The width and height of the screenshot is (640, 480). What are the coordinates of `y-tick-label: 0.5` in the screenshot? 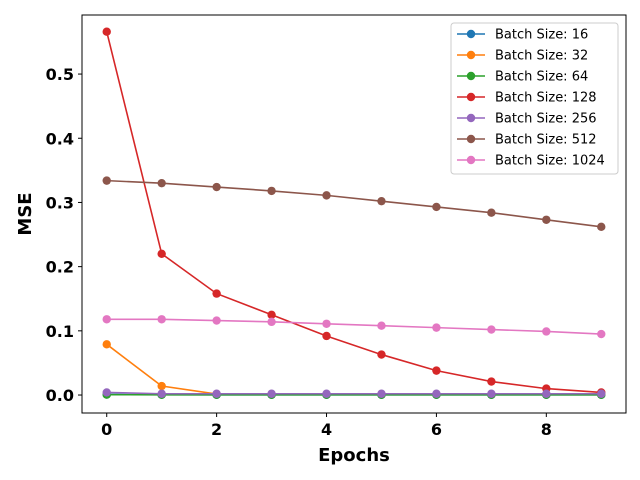 It's located at (60, 74).